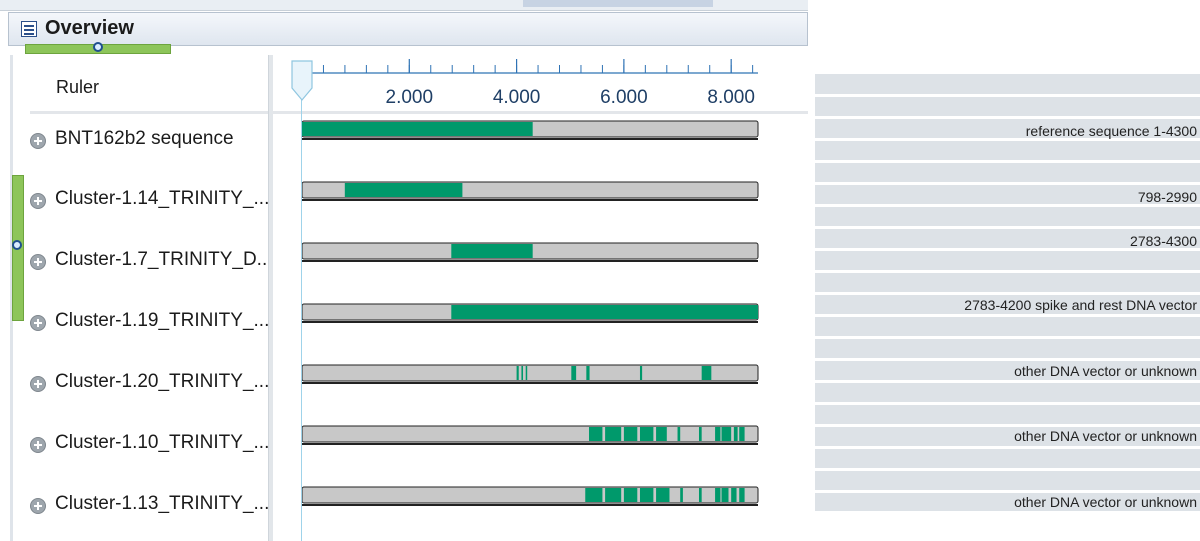 This screenshot has height=541, width=1200. What do you see at coordinates (1167, 197) in the screenshot?
I see `annotation-note: 798-2990` at bounding box center [1167, 197].